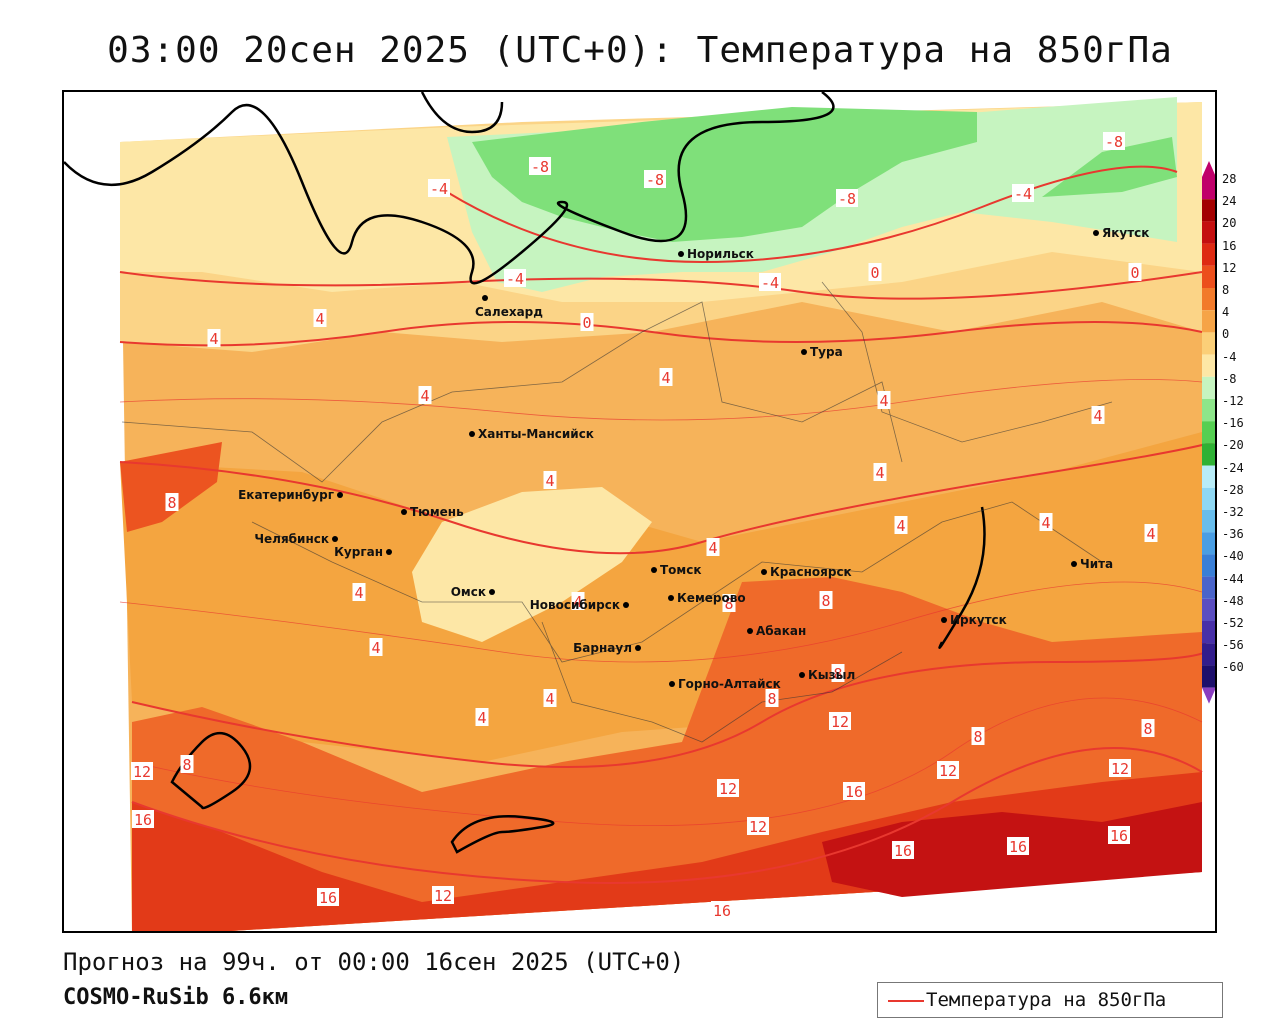 Image resolution: width=1280 pixels, height=1024 pixels. Describe the element at coordinates (176, 997) in the screenshot. I see `model-name: COSMO-RuSib 6.6км` at that location.